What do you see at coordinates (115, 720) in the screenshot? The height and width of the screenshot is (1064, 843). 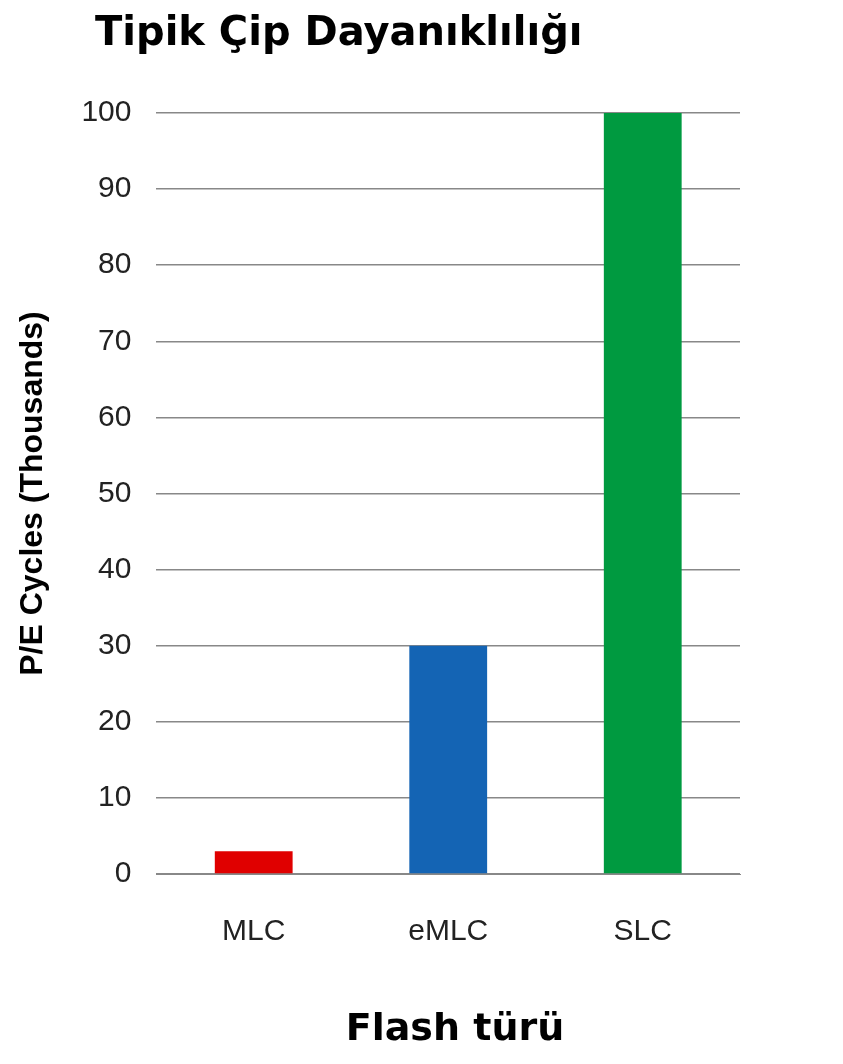 I see `y-tick-label: 20` at bounding box center [115, 720].